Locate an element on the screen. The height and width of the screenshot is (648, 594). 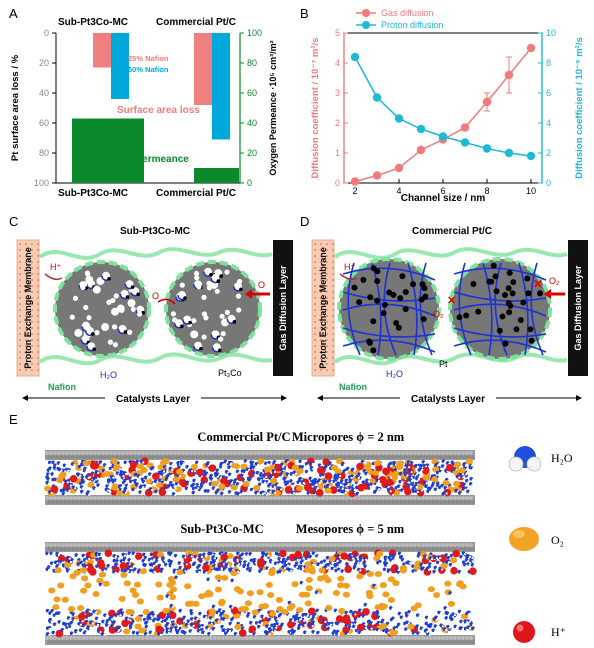
annotation-oxygen-permeance: Oxygen Permeance is located at coordinates (142, 159).